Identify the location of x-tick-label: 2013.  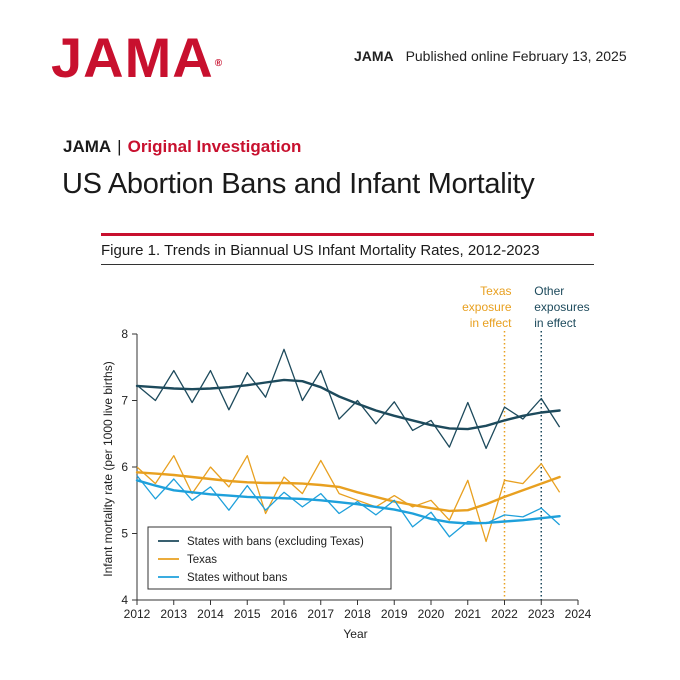
(173, 614).